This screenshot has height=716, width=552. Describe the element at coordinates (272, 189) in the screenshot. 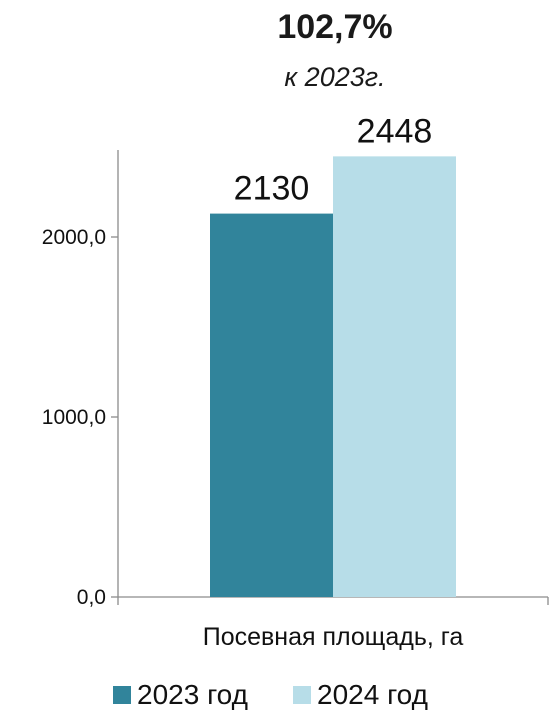

I see `data-label: 2130` at that location.